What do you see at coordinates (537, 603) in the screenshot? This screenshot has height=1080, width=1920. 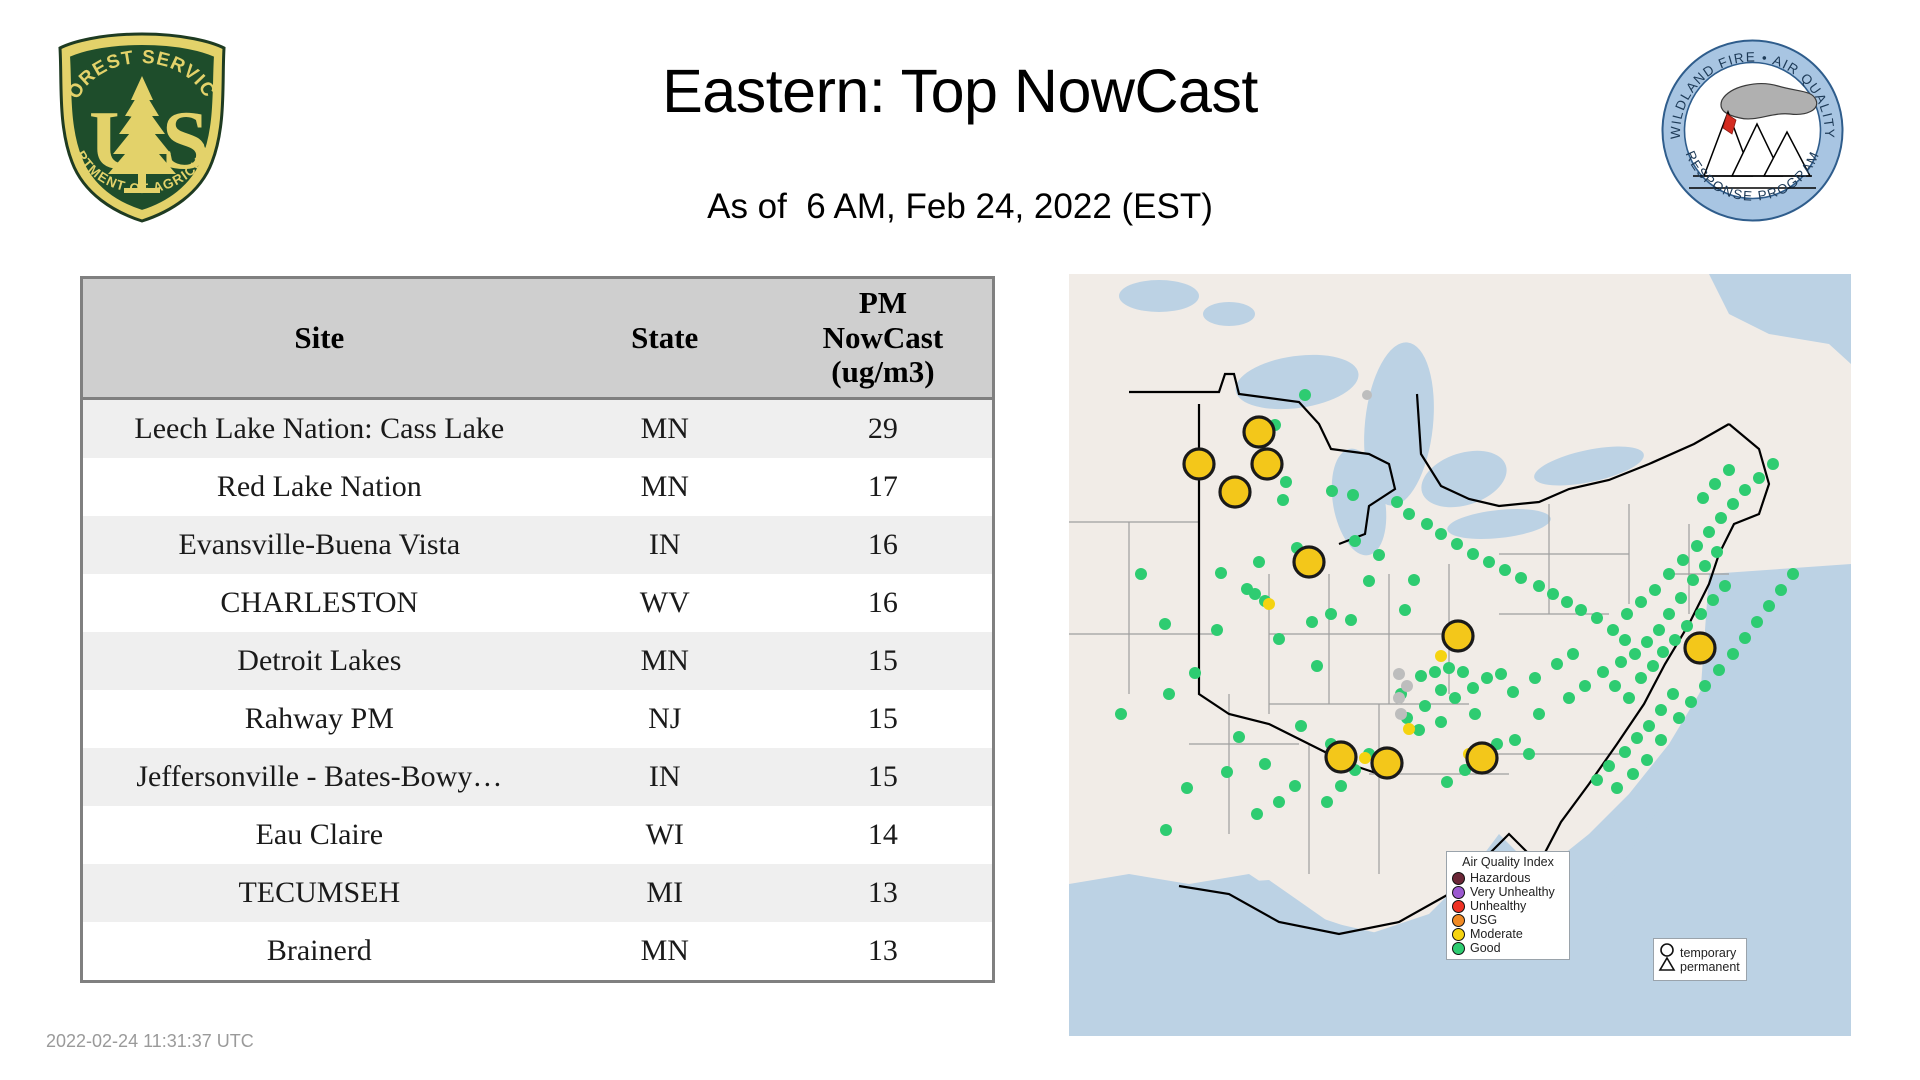 I see `table-row: CHARLESTON WV 16` at bounding box center [537, 603].